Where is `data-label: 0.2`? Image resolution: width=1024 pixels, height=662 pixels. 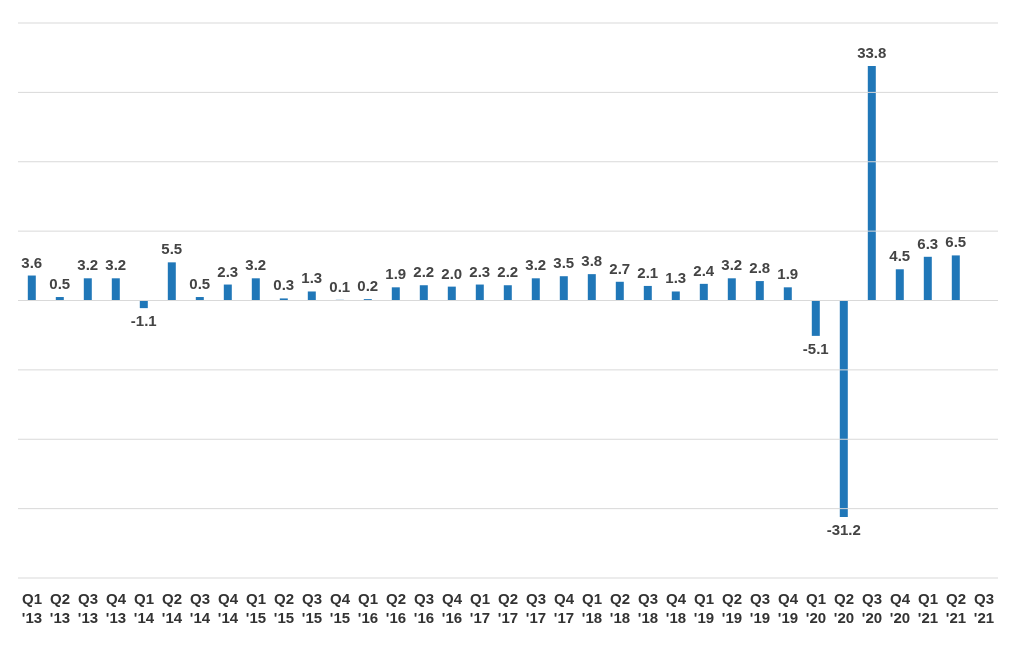
data-label: 0.2 is located at coordinates (368, 286).